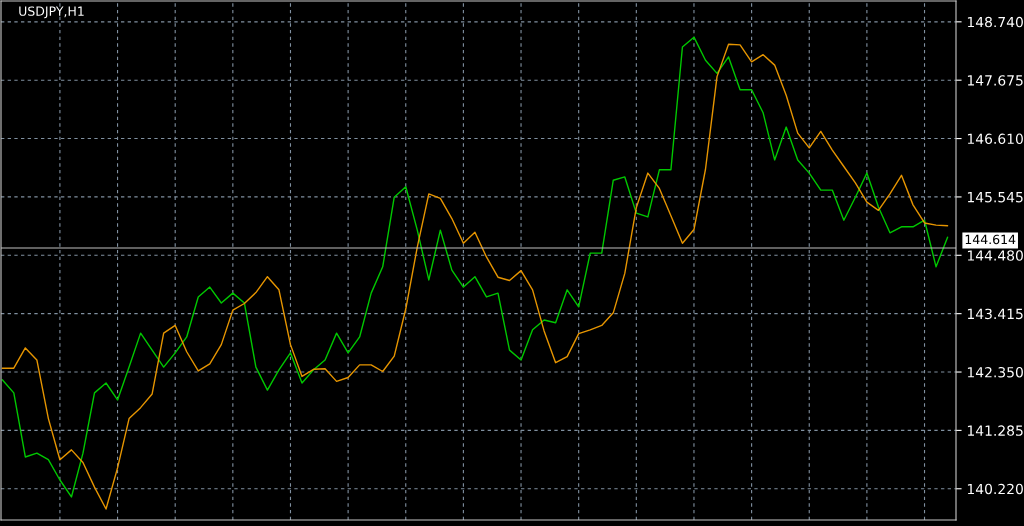 The image size is (1024, 526). What do you see at coordinates (995, 22) in the screenshot?
I see `y-tick-label: 148.740` at bounding box center [995, 22].